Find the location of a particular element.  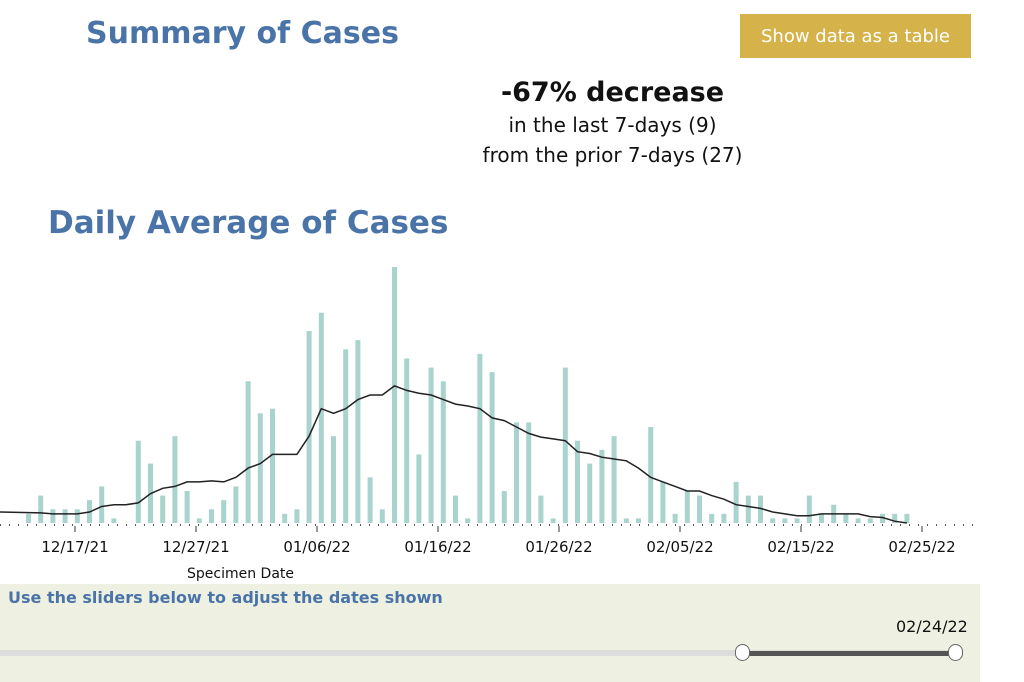

slider-track is located at coordinates (481, 653).